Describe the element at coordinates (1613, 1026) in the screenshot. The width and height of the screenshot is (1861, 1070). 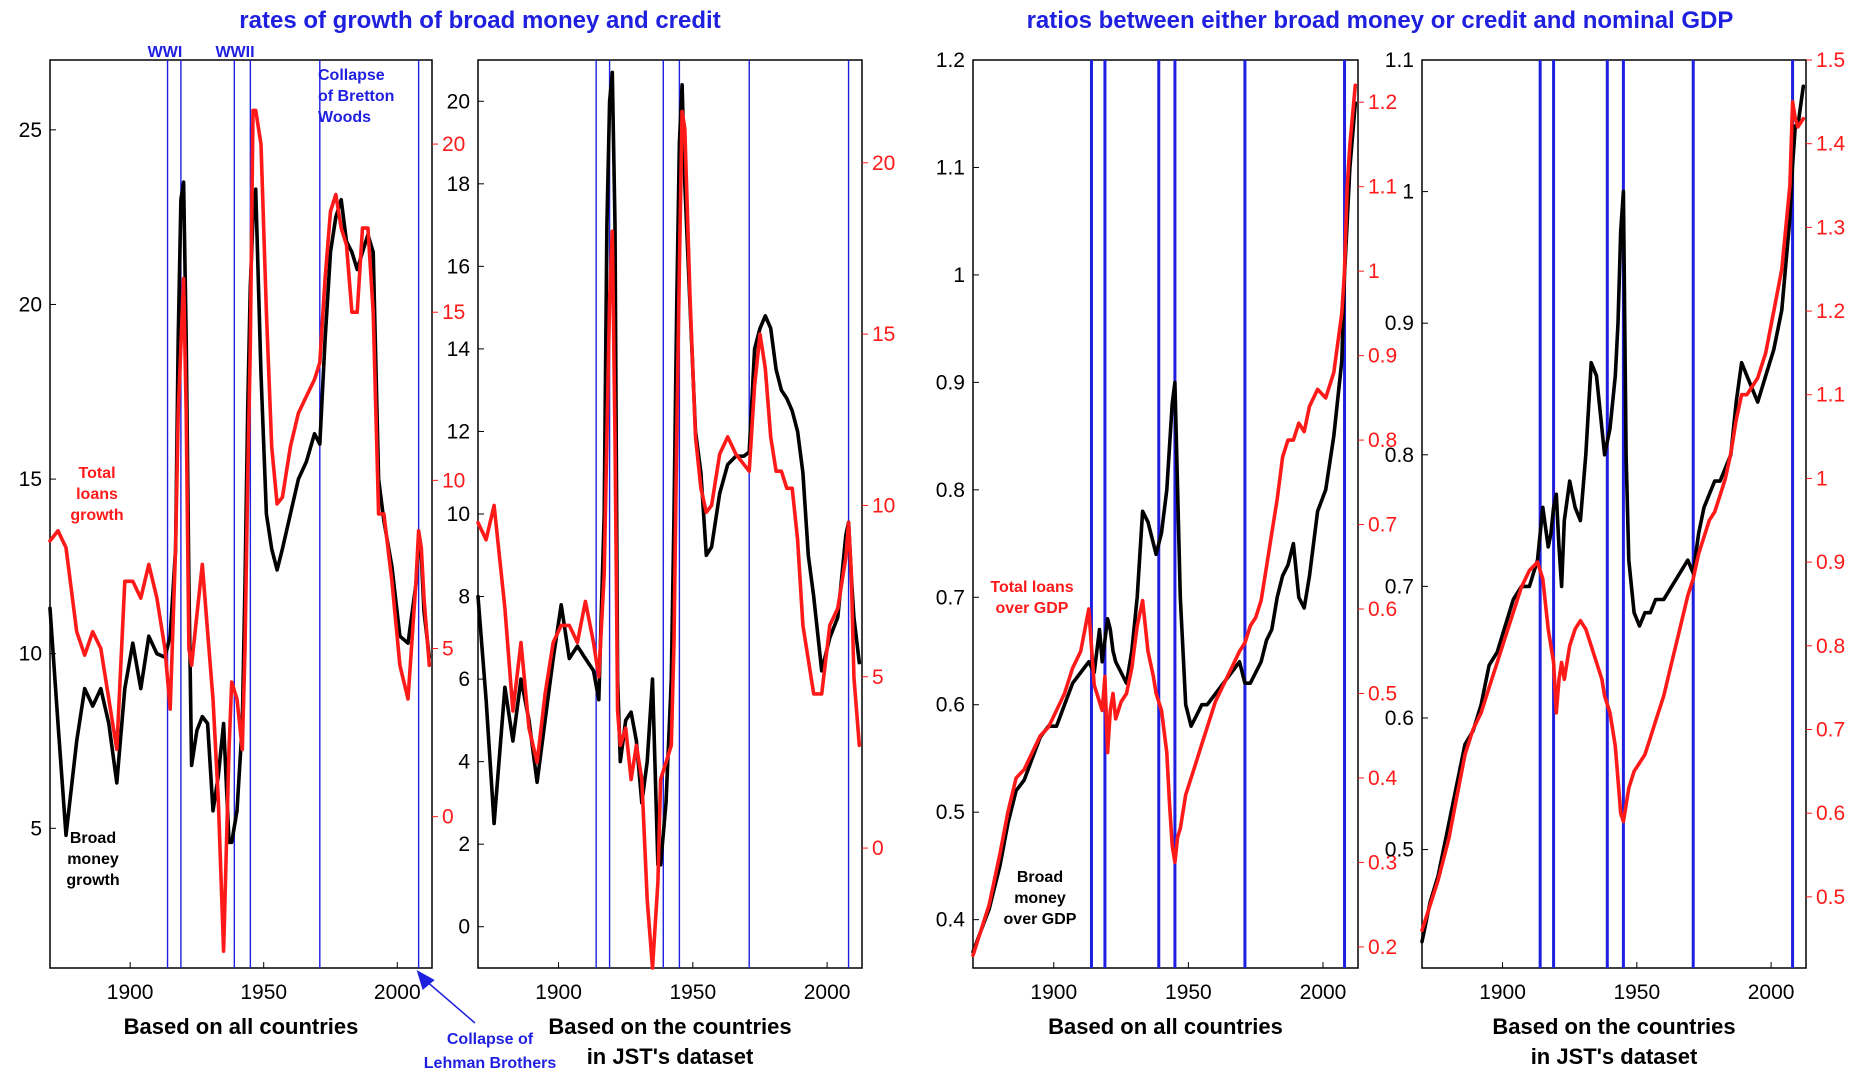
I see `panel-caption: Based on the countries` at that location.